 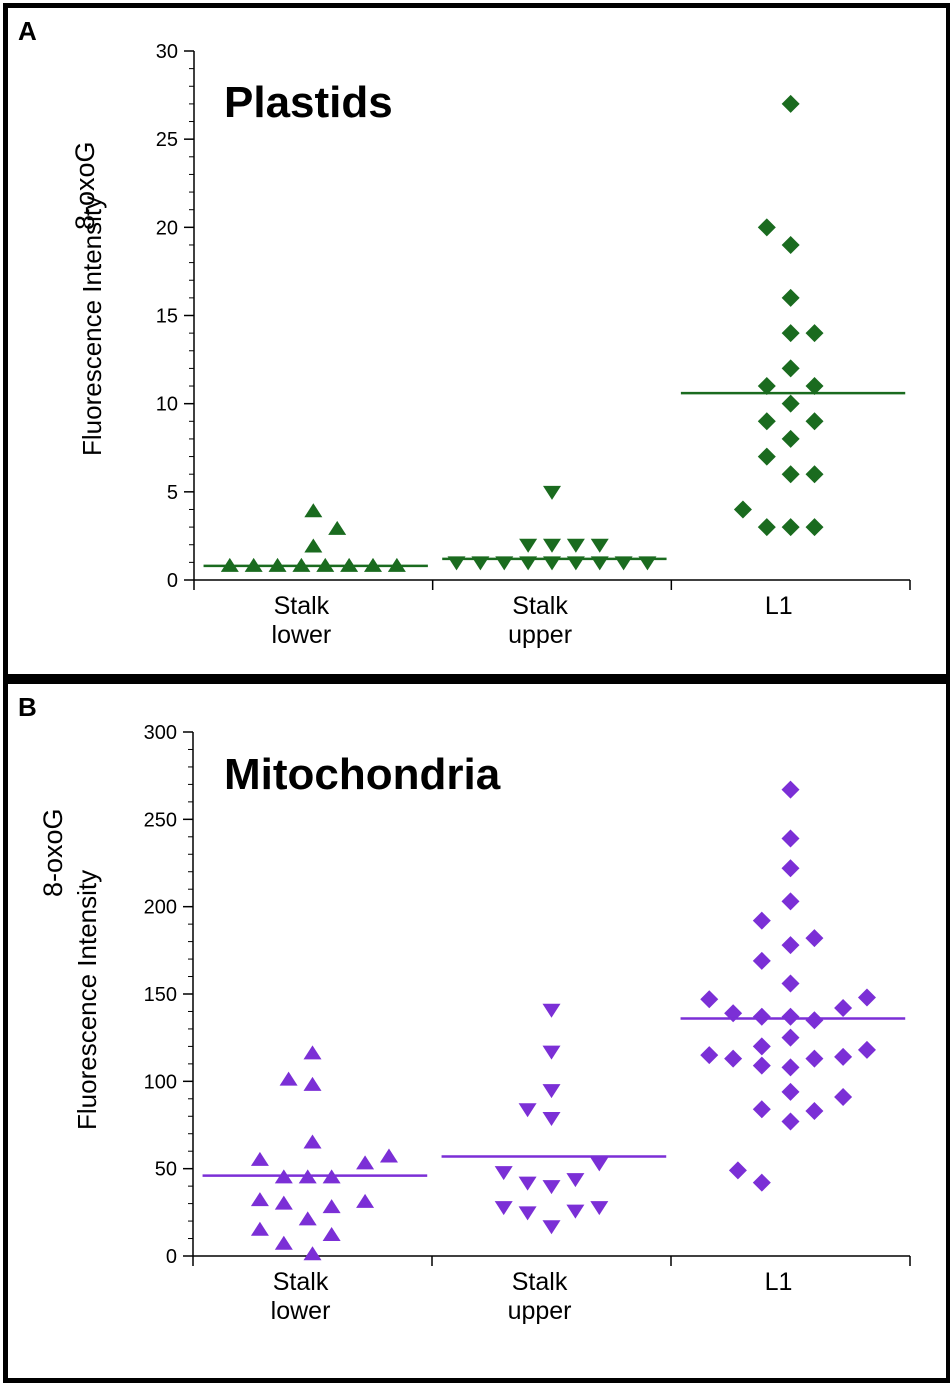 I want to click on panel-a-x-tick-label-line2: upper, so click(x=540, y=635).